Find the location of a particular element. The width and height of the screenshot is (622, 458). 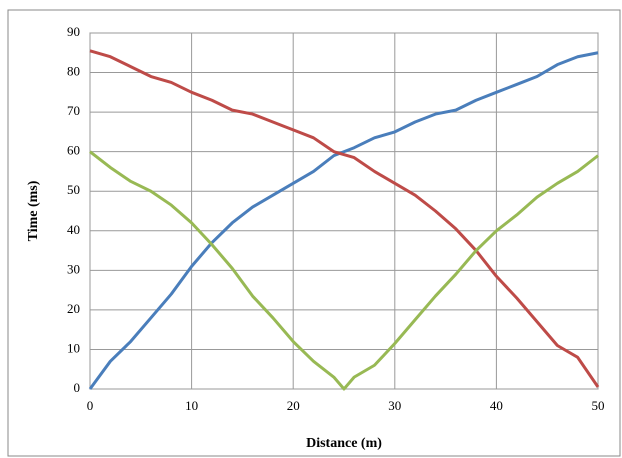

y-axis-title: Time (ms) is located at coordinates (33, 210).